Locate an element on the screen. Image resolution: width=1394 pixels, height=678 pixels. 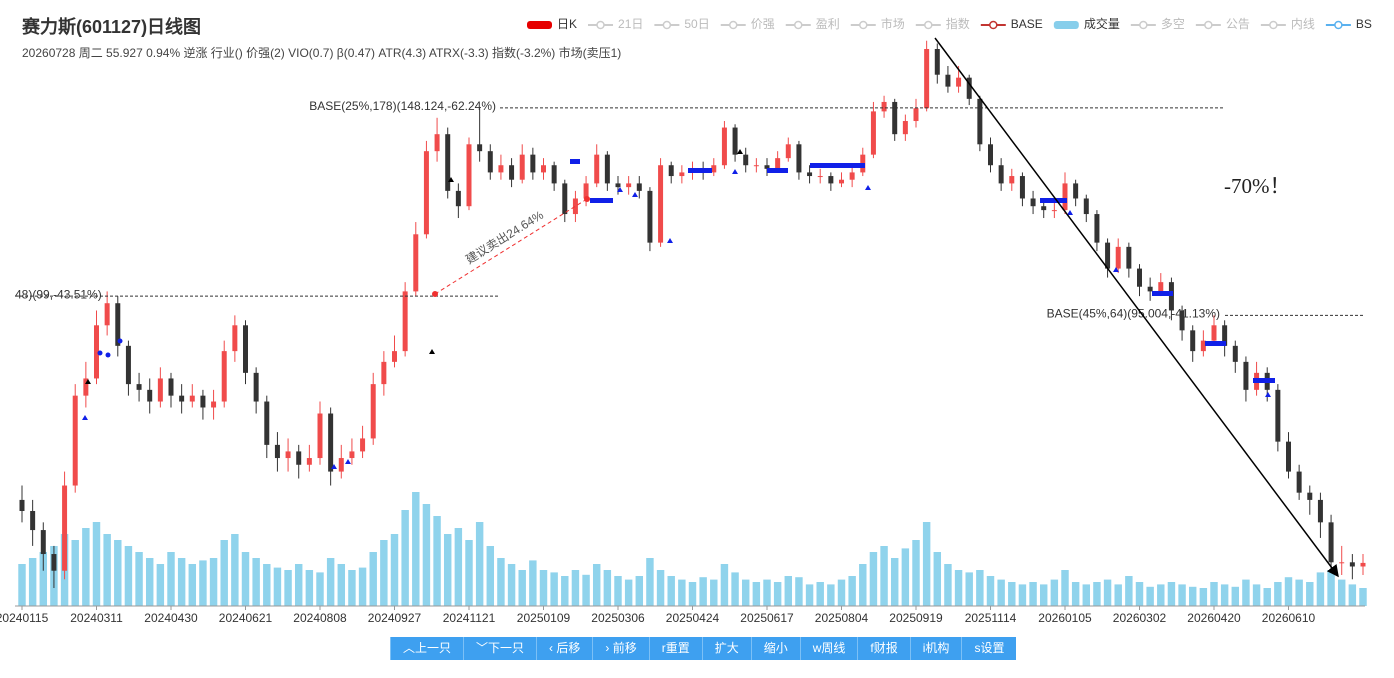
sell-note: 建议卖出24.64% is located at coordinates (504, 237).